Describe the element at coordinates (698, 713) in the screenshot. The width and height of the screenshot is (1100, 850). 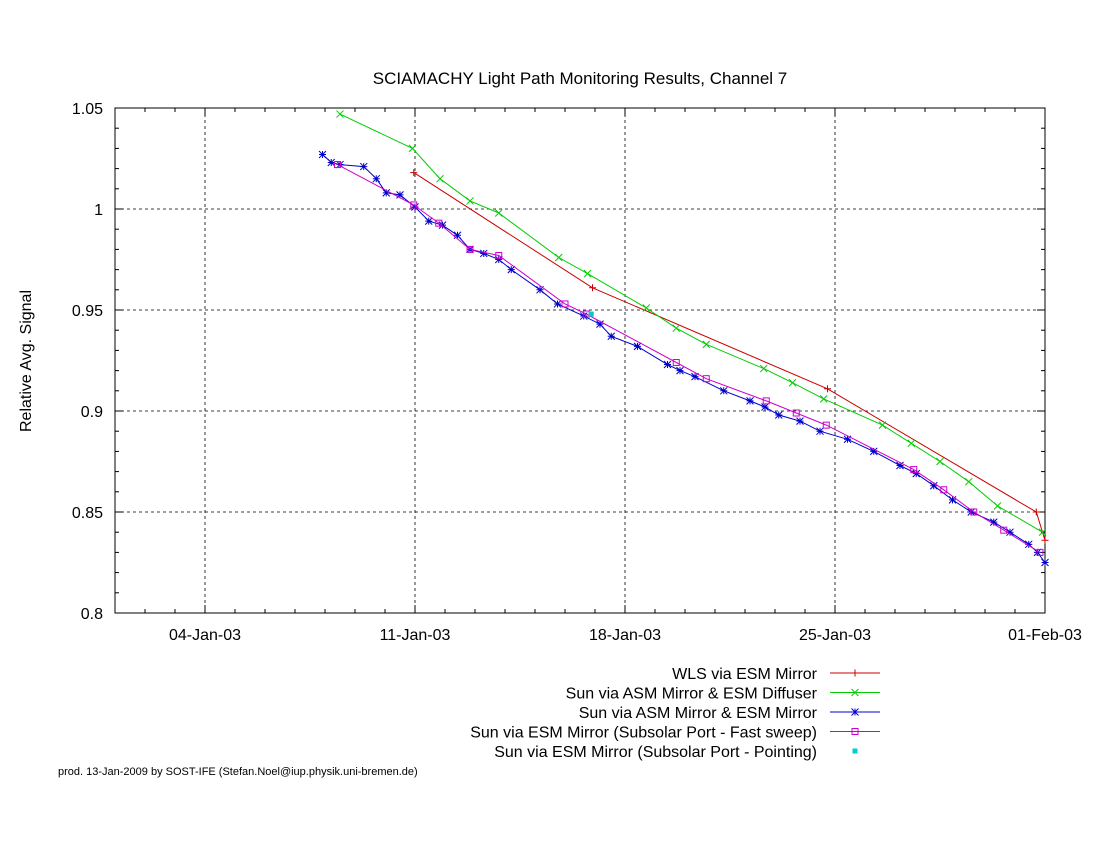
I see `legend-label: Sun via ASM Mirror & ESM Mirror` at that location.